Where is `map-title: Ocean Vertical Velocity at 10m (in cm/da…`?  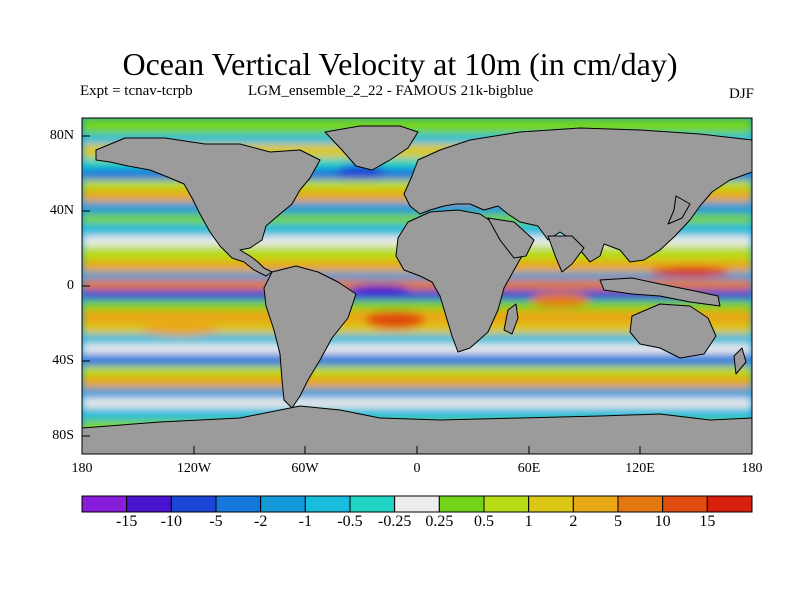
map-title: Ocean Vertical Velocity at 10m (in cm/da… is located at coordinates (400, 64).